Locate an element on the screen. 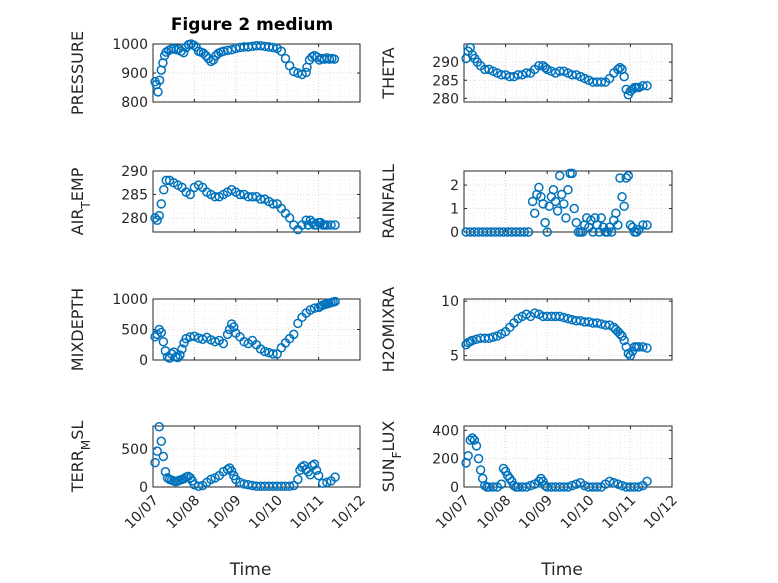 This screenshot has height=583, width=778. x-tick-label: 10/12 is located at coordinates (661, 513).